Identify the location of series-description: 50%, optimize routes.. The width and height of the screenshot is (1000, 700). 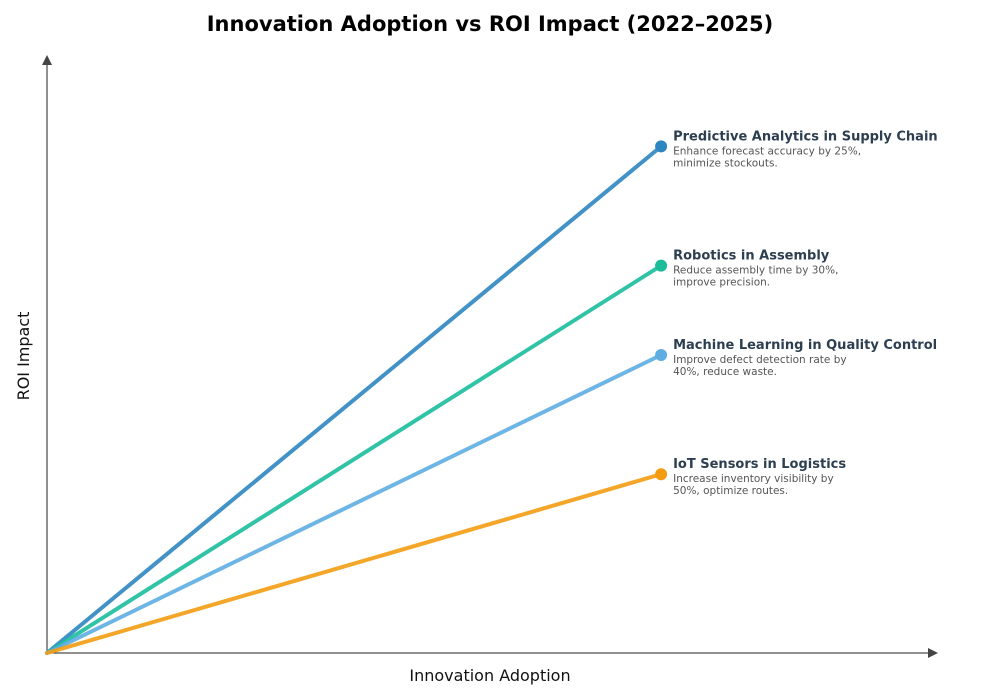
(730, 491).